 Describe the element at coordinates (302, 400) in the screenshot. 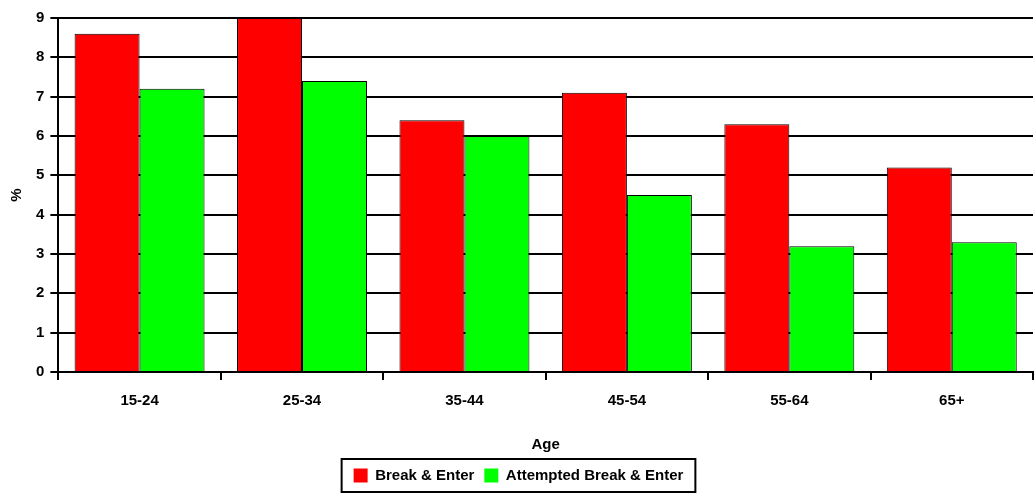

I see `x-tick-label: 25-34` at that location.